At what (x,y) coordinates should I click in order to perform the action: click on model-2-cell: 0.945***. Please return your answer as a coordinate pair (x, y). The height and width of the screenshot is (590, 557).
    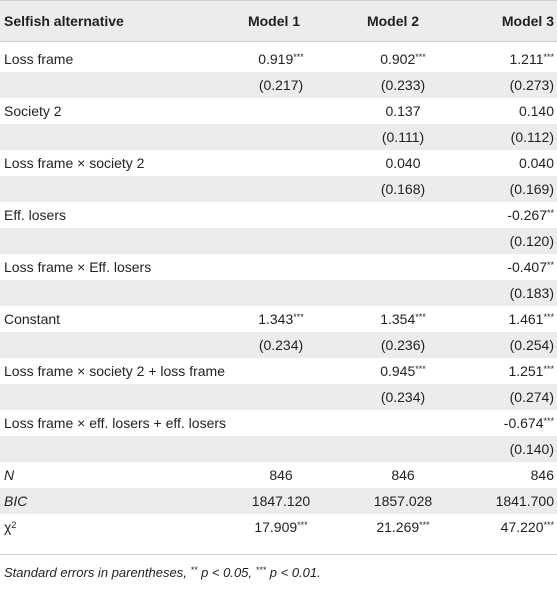
    Looking at the image, I should click on (403, 371).